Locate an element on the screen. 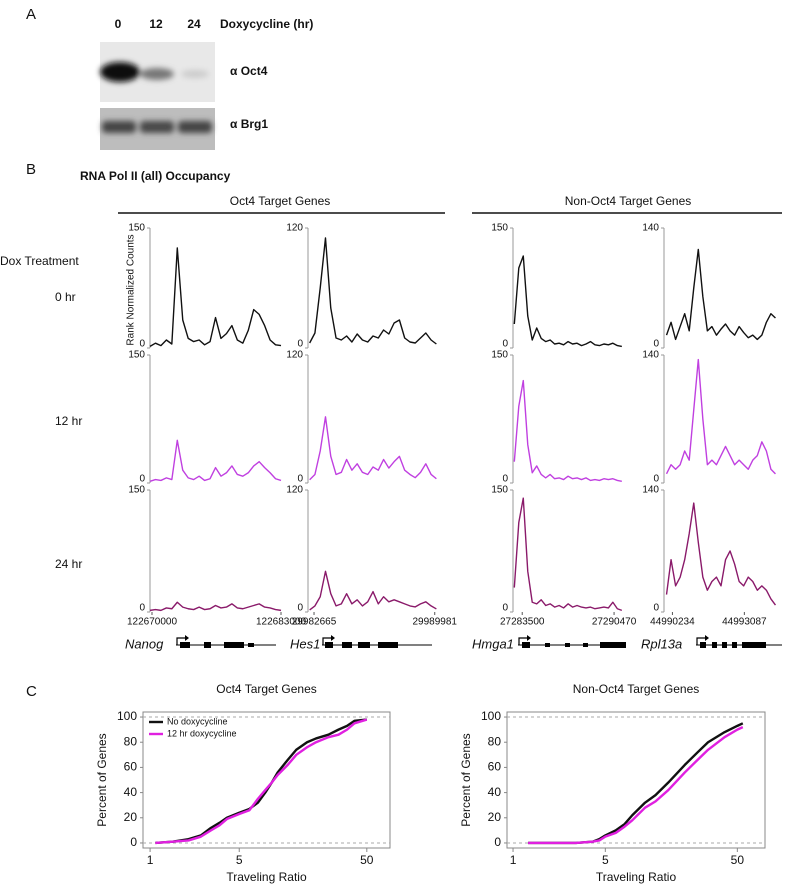 This screenshot has height=892, width=800. gene-models: Nanog Hes1 Hmga1 Rpl13a is located at coordinates (453, 643).